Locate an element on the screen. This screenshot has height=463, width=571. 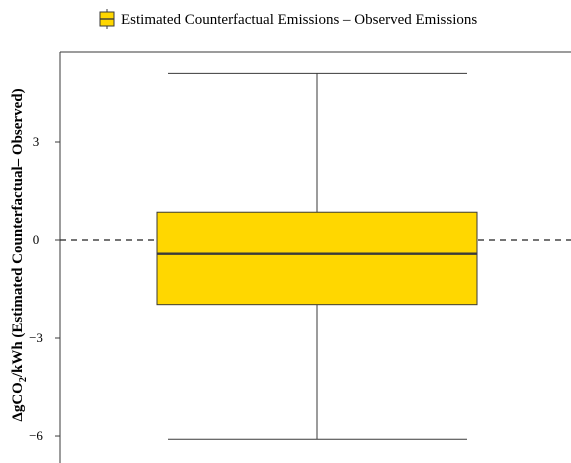
y-tick-label: 0 is located at coordinates (36, 239).